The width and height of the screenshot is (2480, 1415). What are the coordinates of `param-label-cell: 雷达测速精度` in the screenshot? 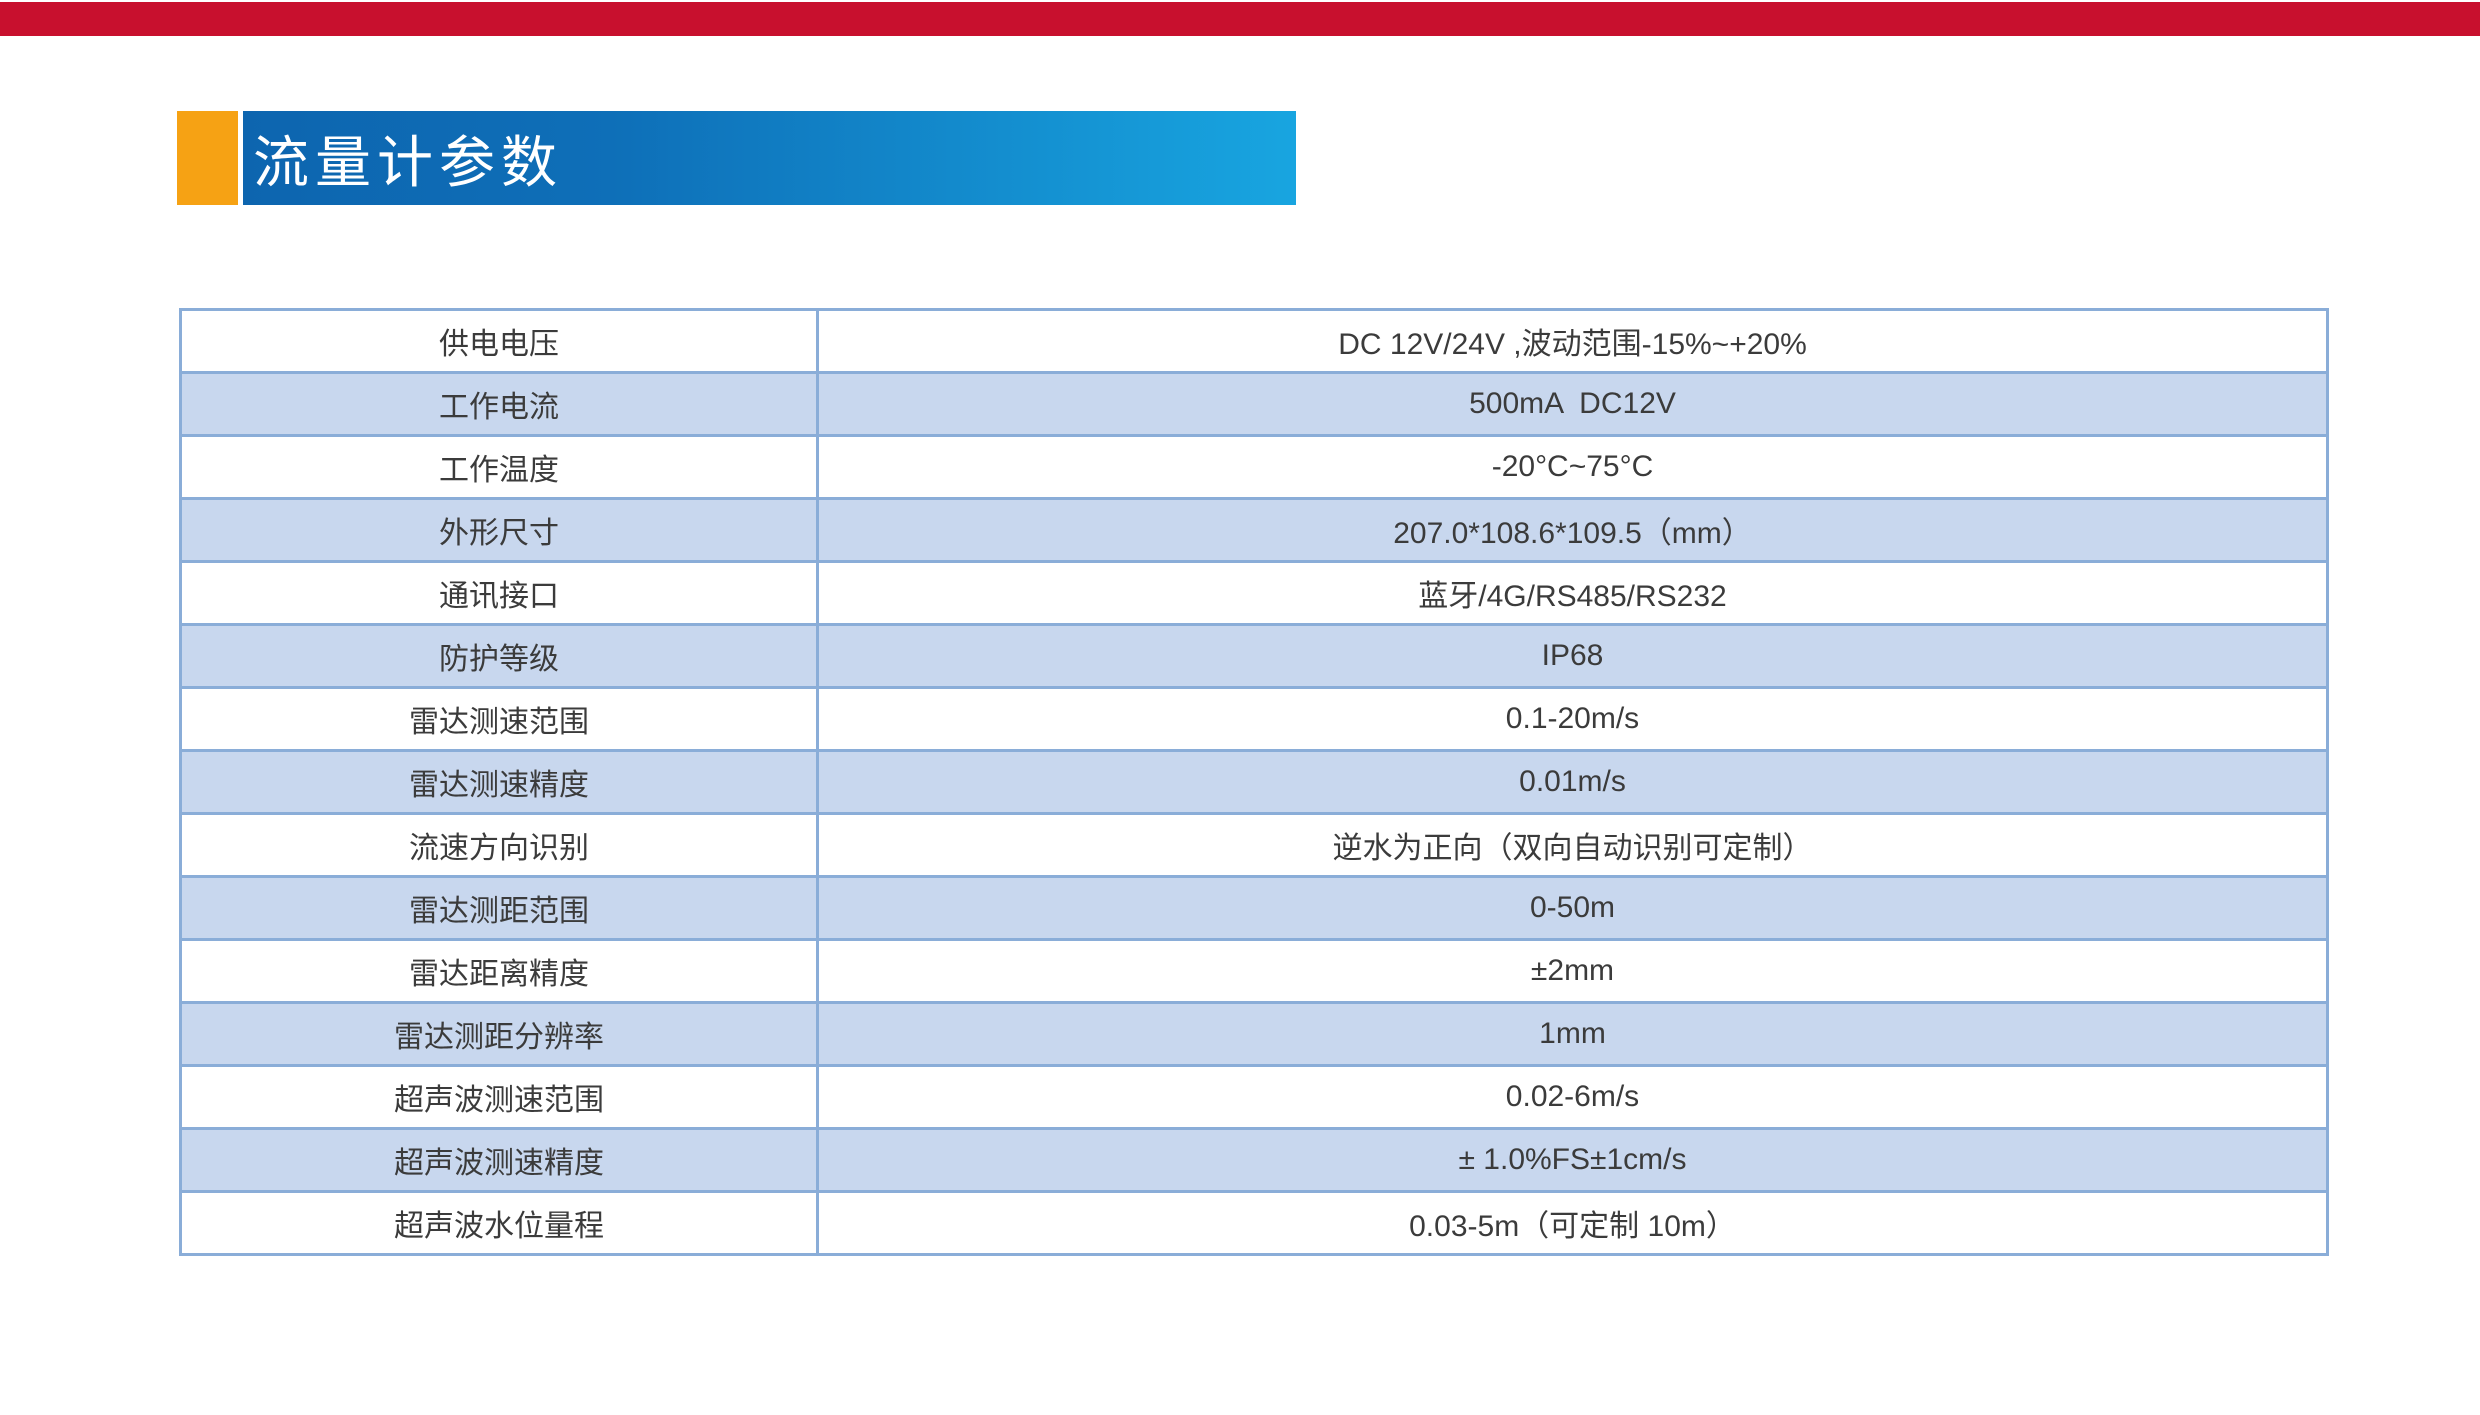 It's located at (499, 782).